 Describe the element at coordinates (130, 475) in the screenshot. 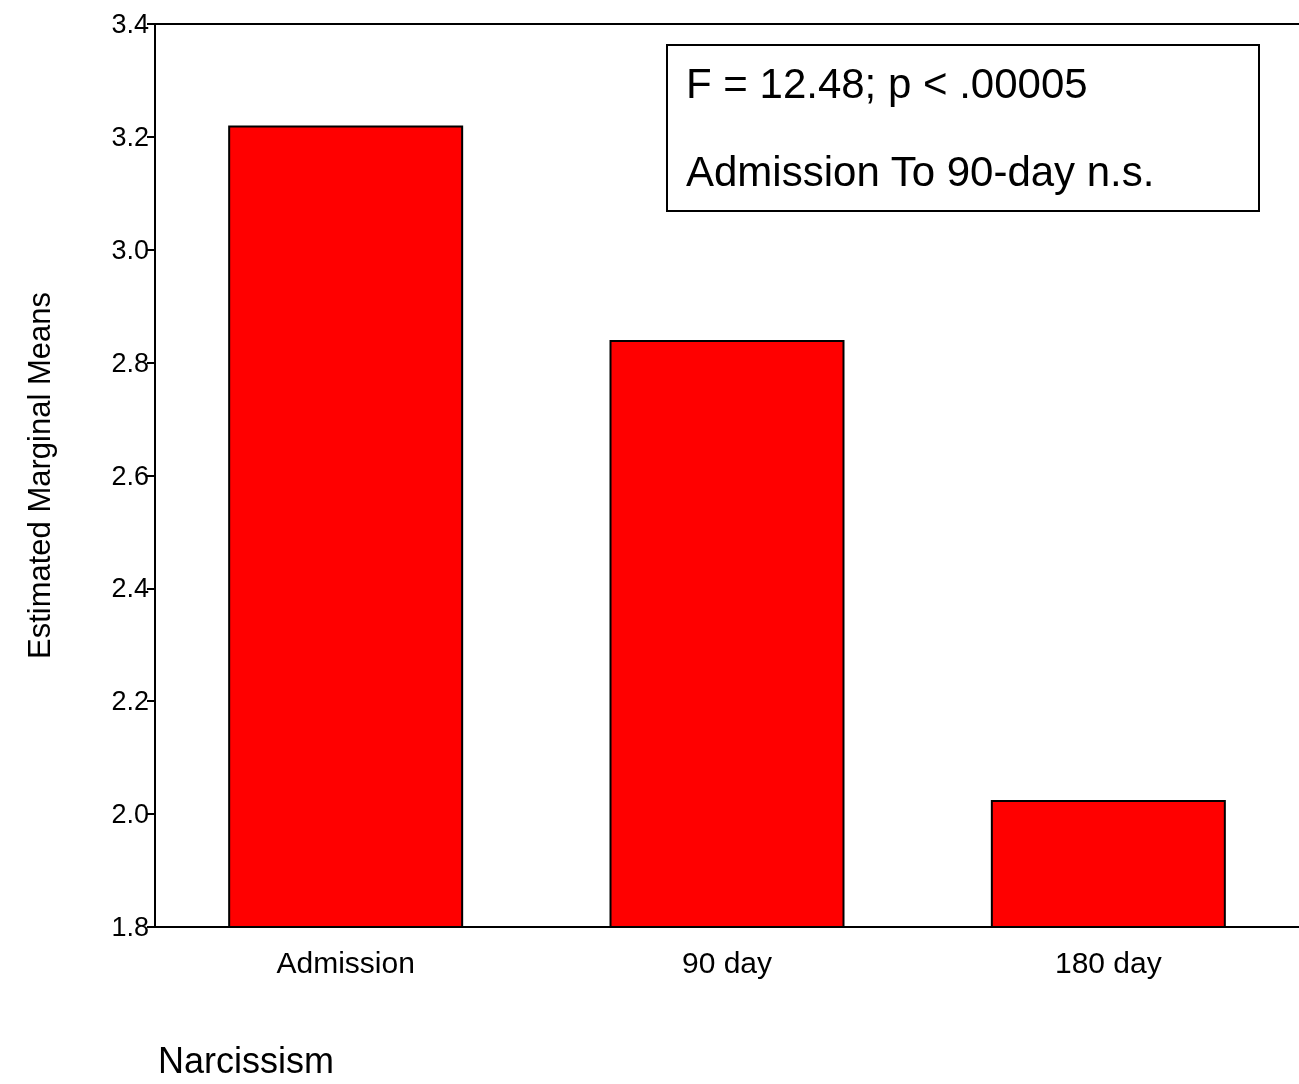

I see `y-tick-label: 2.6` at that location.